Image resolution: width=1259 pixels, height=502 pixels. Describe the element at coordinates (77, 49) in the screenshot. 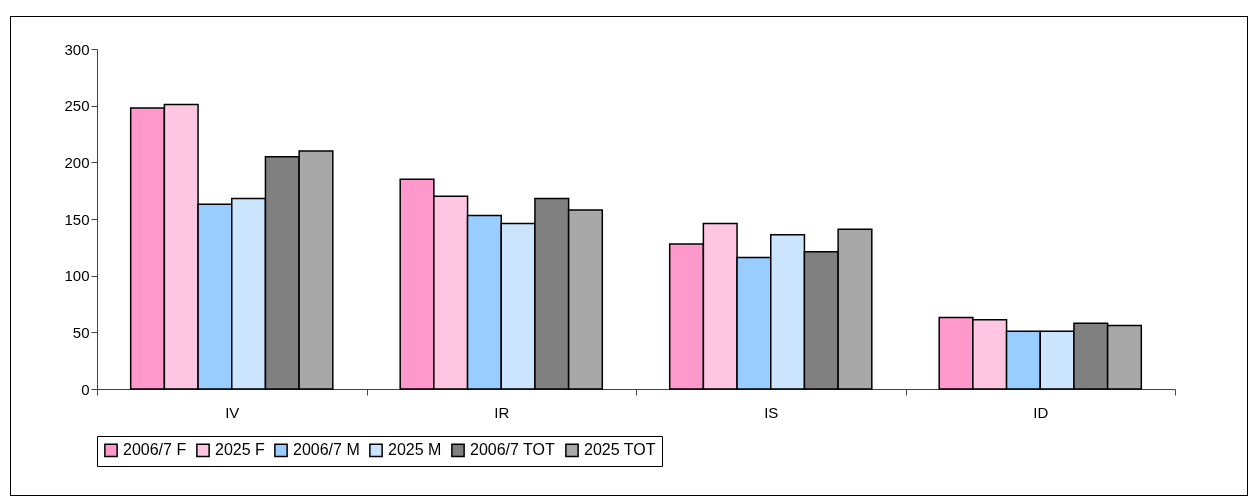

I see `y-tick-label: 300` at that location.